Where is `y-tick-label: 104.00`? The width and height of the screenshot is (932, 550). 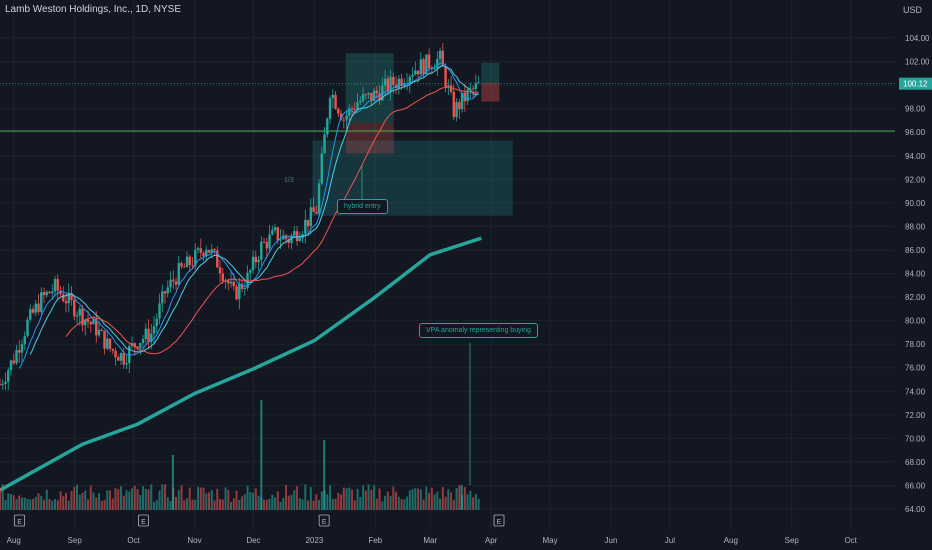 y-tick-label: 104.00 is located at coordinates (917, 38).